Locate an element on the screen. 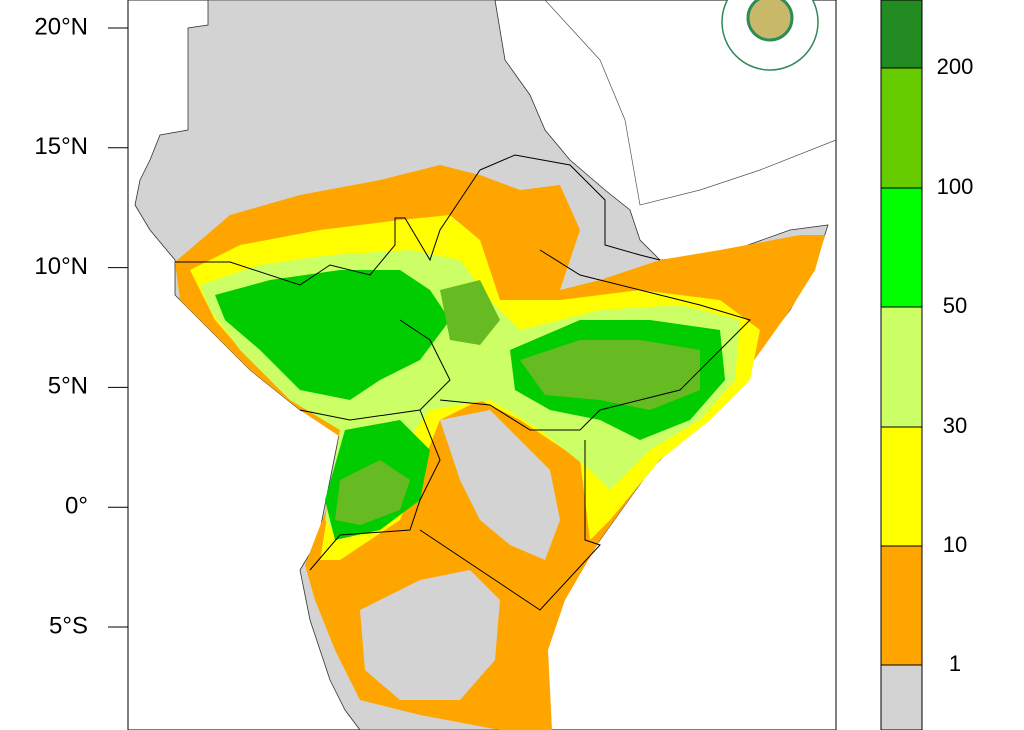 The image size is (1024, 730). lat-label: 5°S is located at coordinates (68, 625).